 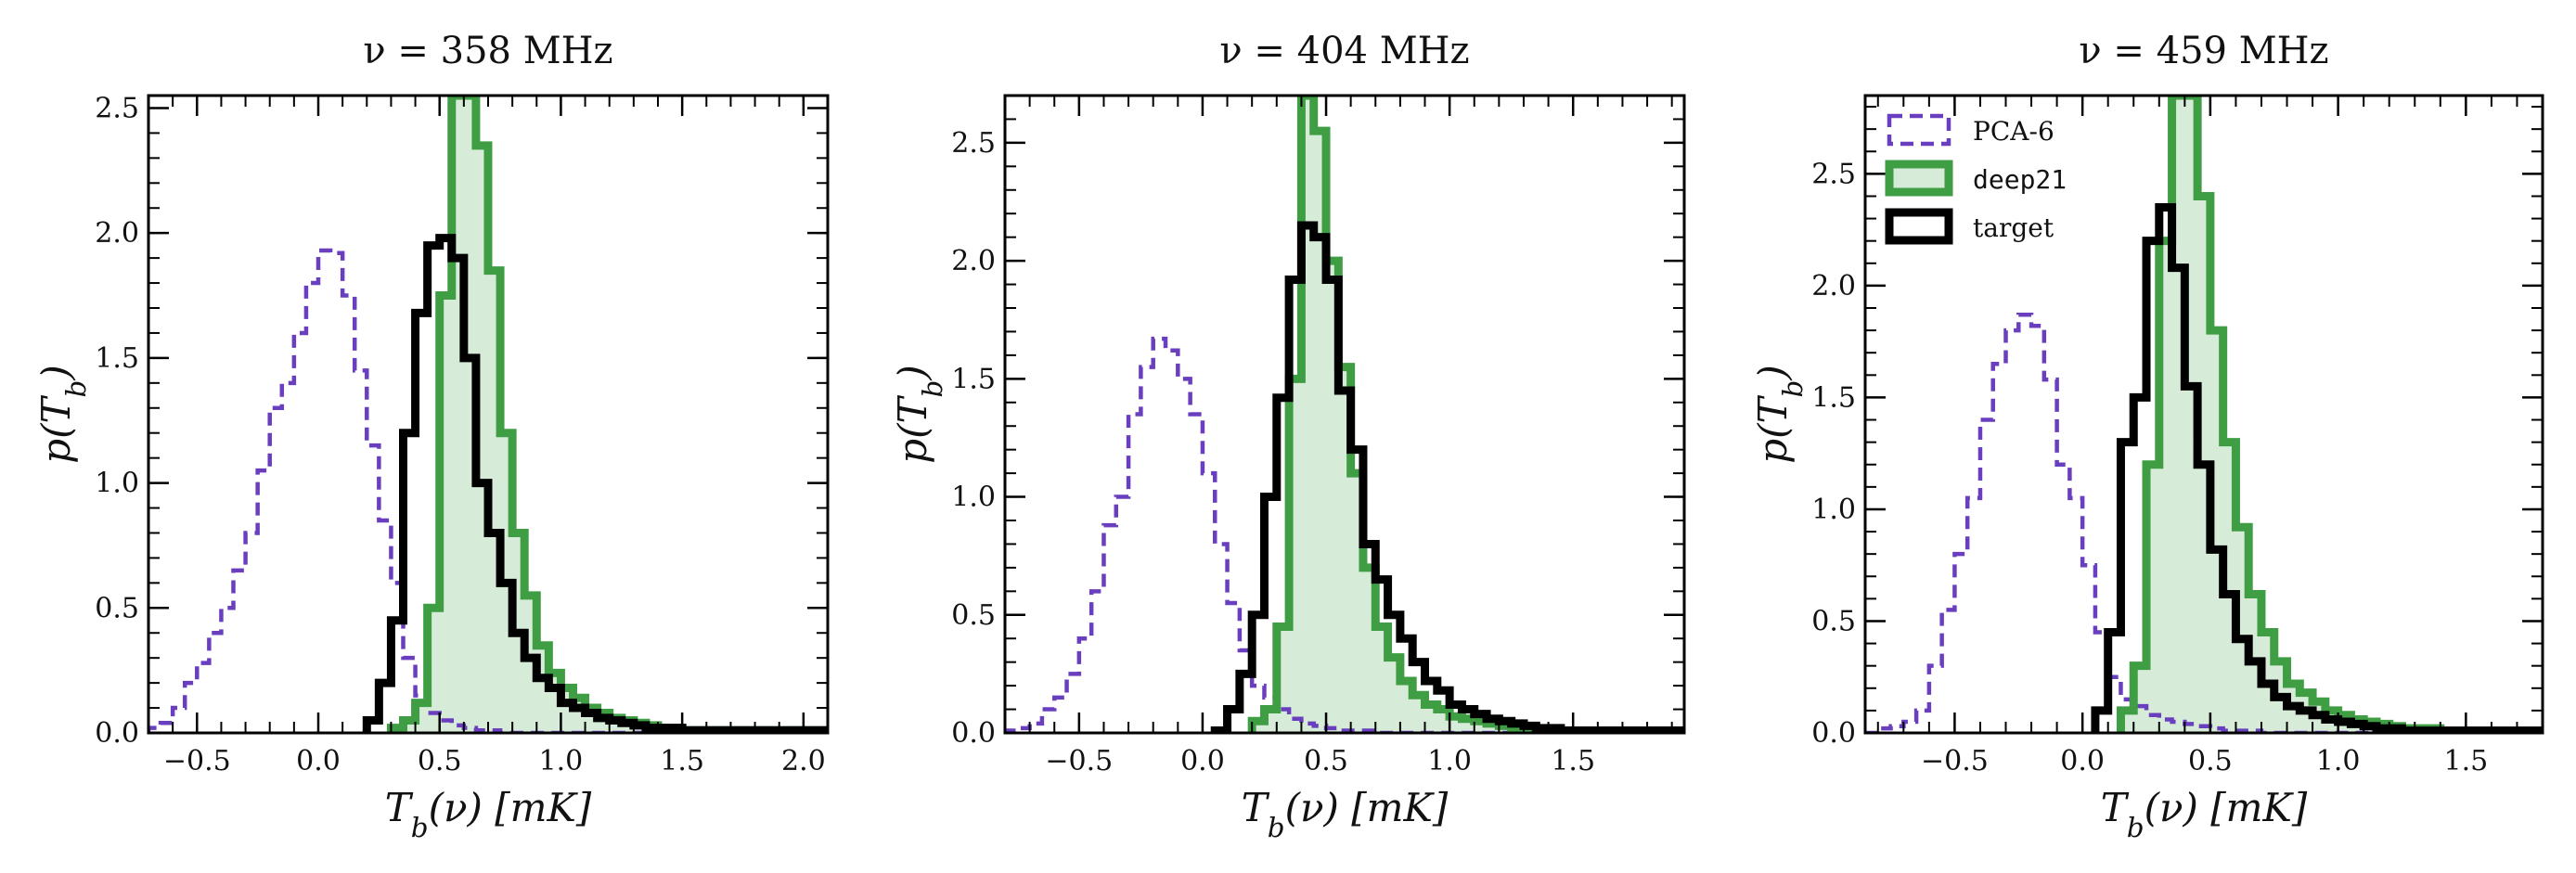 What do you see at coordinates (2203, 51) in the screenshot?
I see `panel-title: ν = 459 MHz` at bounding box center [2203, 51].